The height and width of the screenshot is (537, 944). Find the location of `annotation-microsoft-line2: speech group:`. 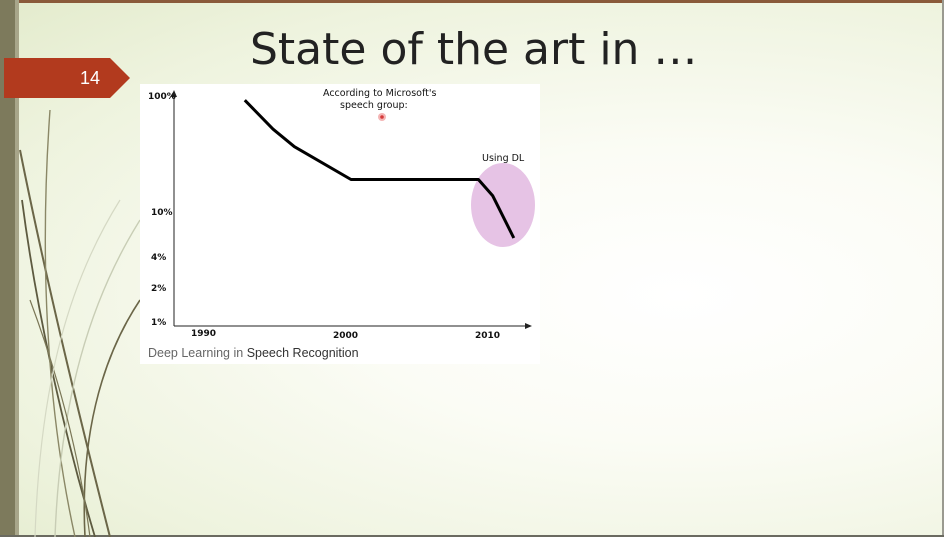

annotation-microsoft-line2: speech group: is located at coordinates (374, 105).